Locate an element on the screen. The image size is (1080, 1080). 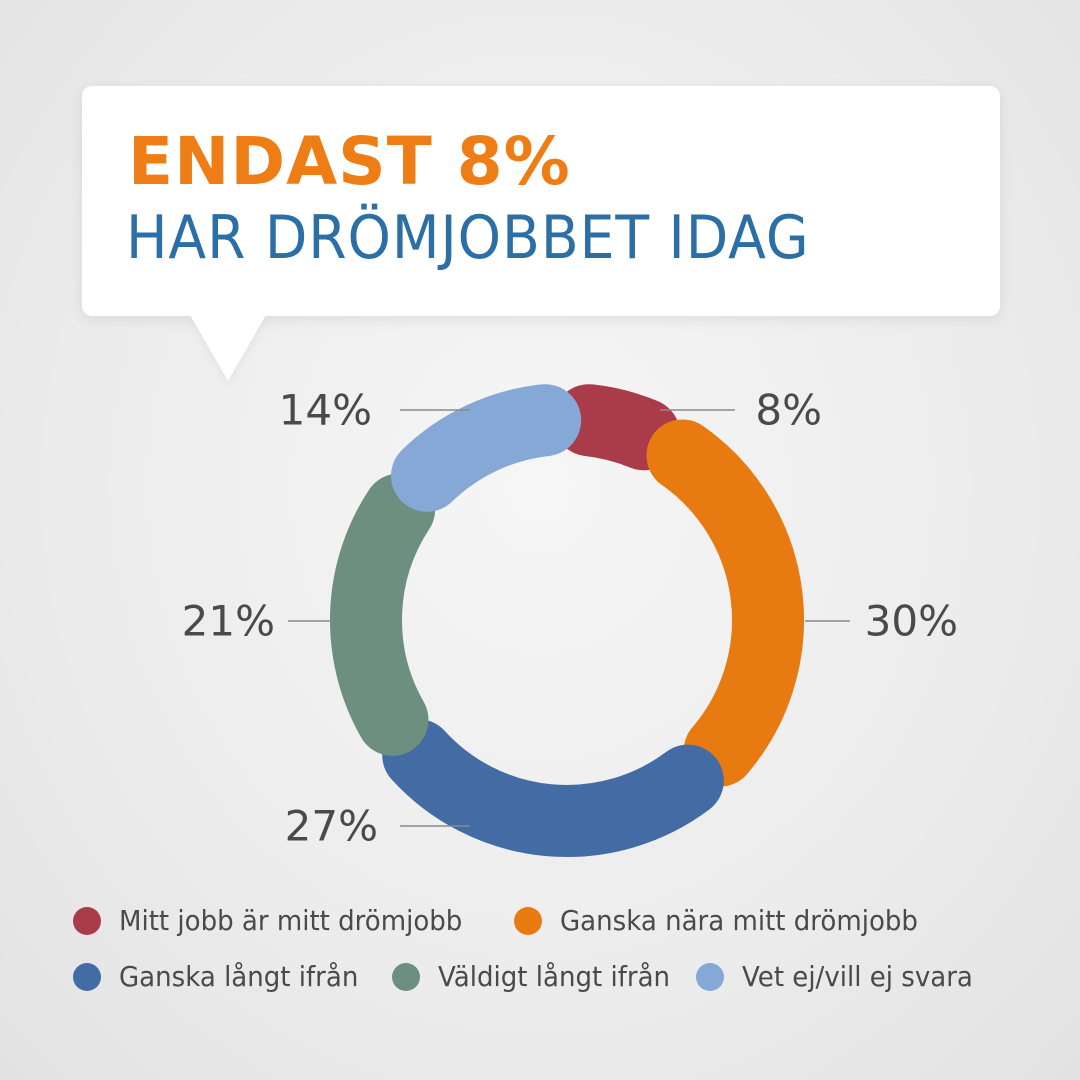
donut-segment-ganska-langt is located at coordinates (553, 788).